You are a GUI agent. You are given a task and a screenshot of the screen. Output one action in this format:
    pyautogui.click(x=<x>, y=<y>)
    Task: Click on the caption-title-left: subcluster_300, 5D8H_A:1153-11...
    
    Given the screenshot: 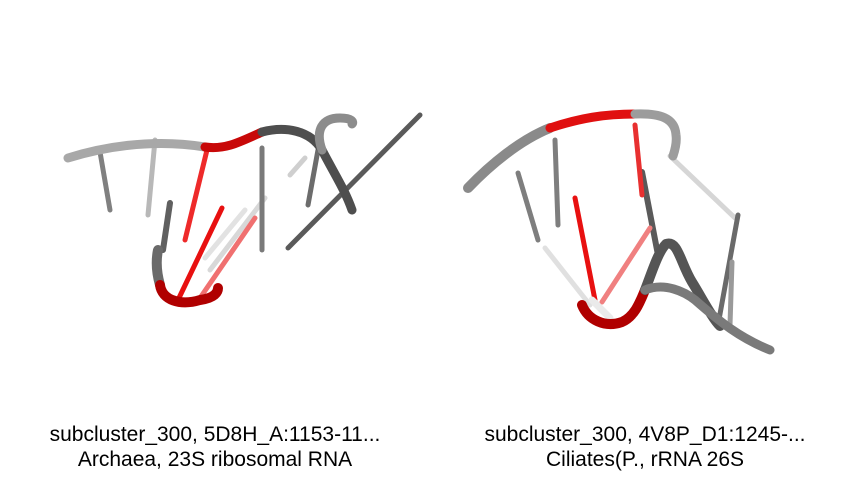 What is the action you would take?
    pyautogui.click(x=215, y=434)
    